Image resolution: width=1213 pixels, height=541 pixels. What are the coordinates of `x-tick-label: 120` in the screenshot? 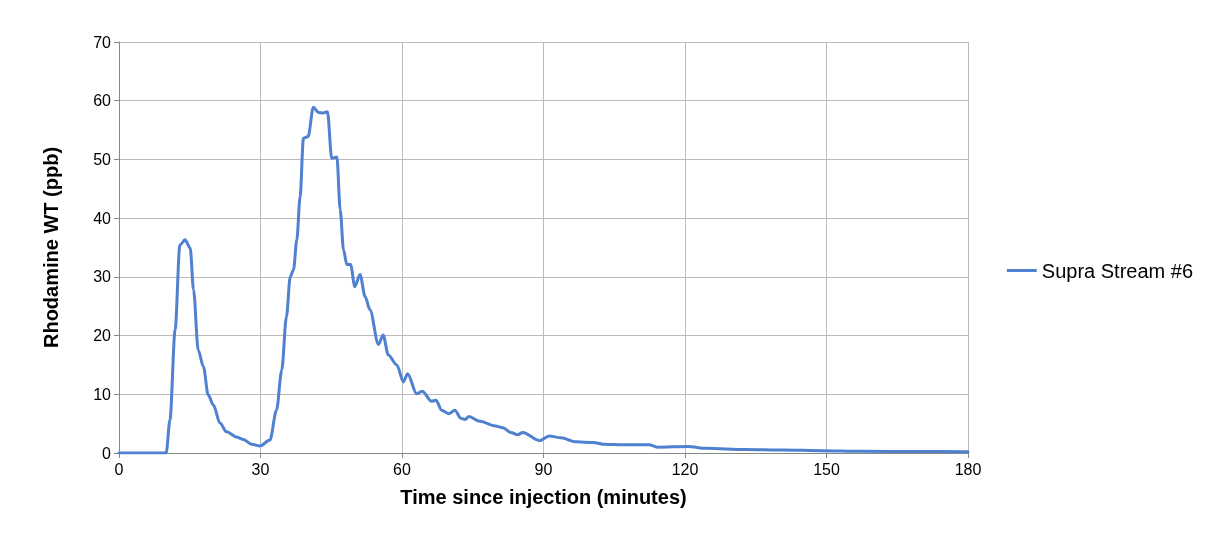 It's located at (685, 469).